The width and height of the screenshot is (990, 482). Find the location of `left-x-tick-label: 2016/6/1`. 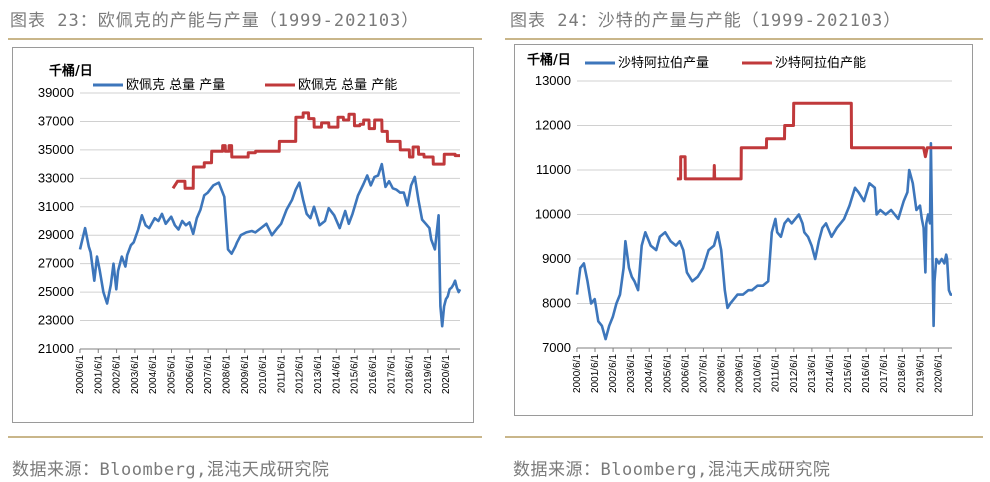

left-x-tick-label: 2016/6/1 is located at coordinates (373, 374).